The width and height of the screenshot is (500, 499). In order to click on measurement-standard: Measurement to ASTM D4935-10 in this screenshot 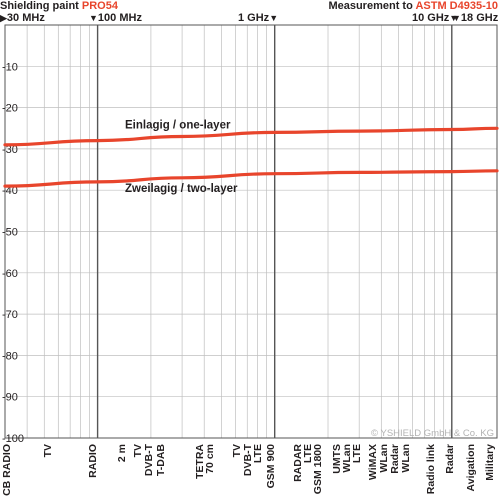, I will do `click(413, 6)`.